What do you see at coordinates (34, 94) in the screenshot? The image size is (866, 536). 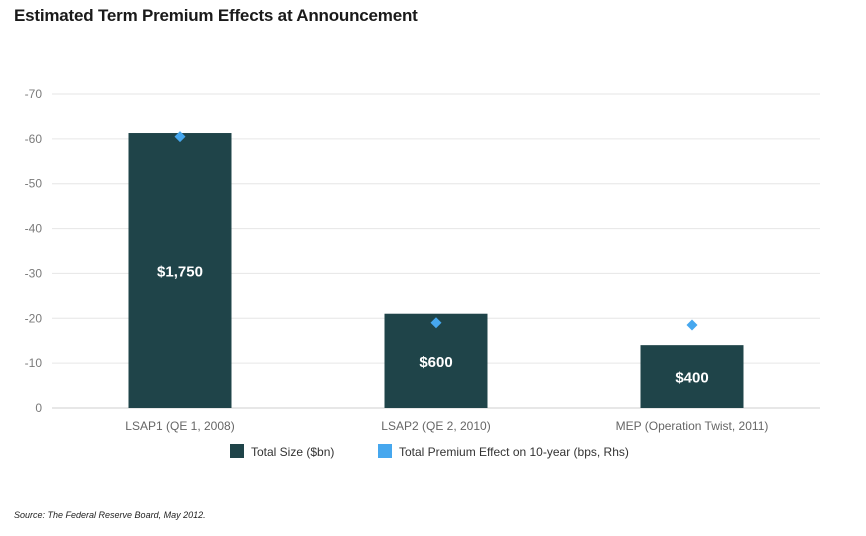 I see `y-tick-label: -70` at bounding box center [34, 94].